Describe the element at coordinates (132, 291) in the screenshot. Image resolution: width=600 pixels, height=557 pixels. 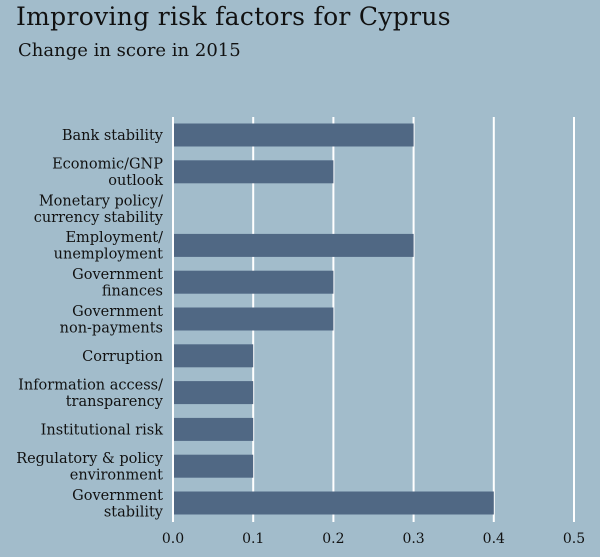
I see `category-label: finances` at that location.